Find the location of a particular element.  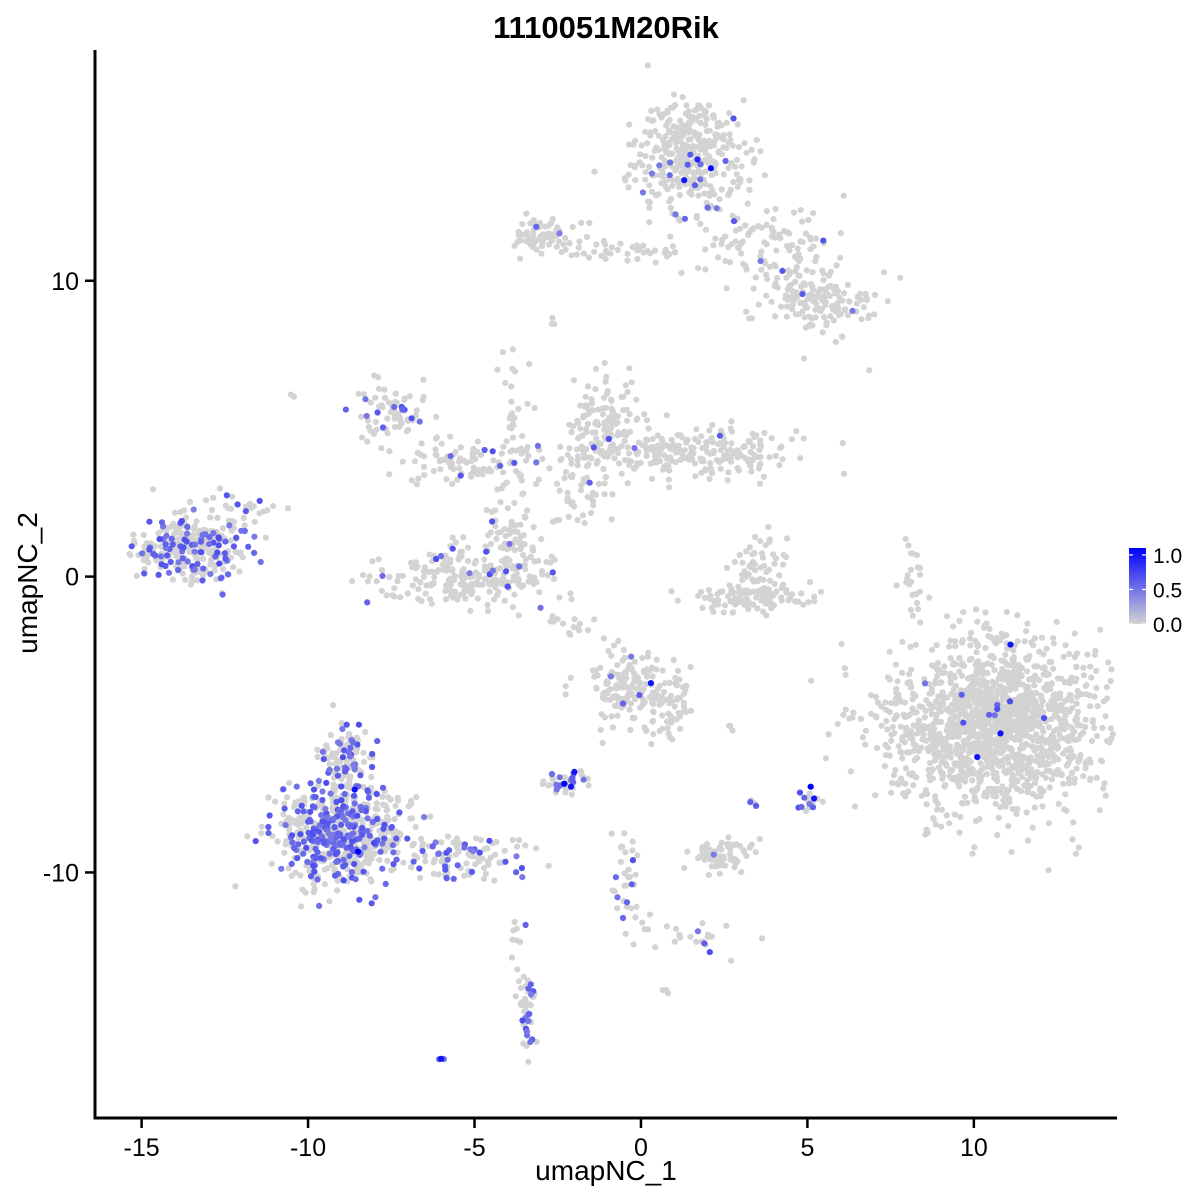

x-axis-title: umapNC_1 is located at coordinates (606, 1170).